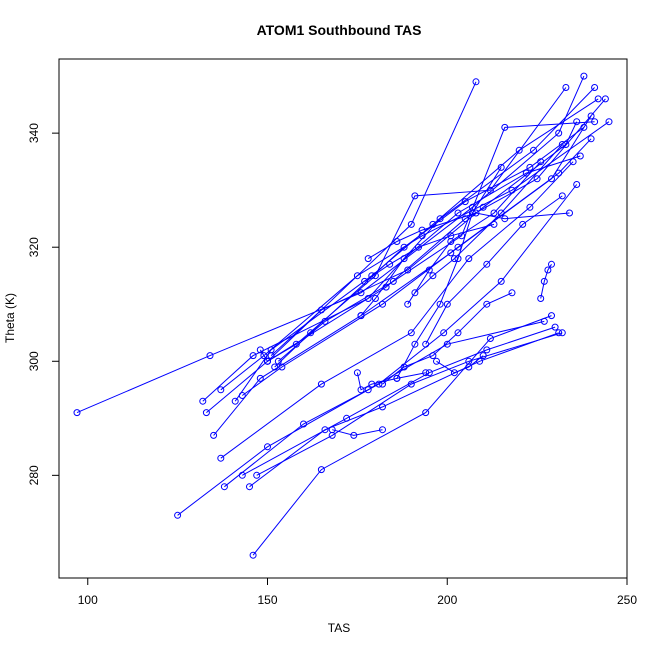 This screenshot has width=650, height=650. Describe the element at coordinates (267, 600) in the screenshot. I see `x-tick-label: 150` at that location.